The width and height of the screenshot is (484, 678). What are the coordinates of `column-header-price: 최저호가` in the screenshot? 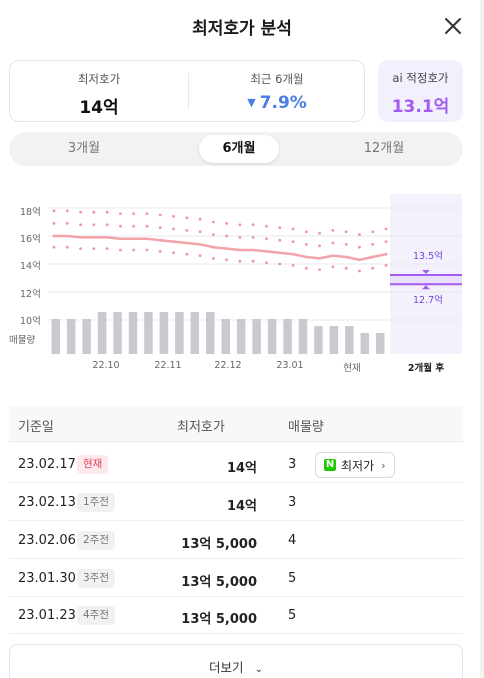 It's located at (201, 427).